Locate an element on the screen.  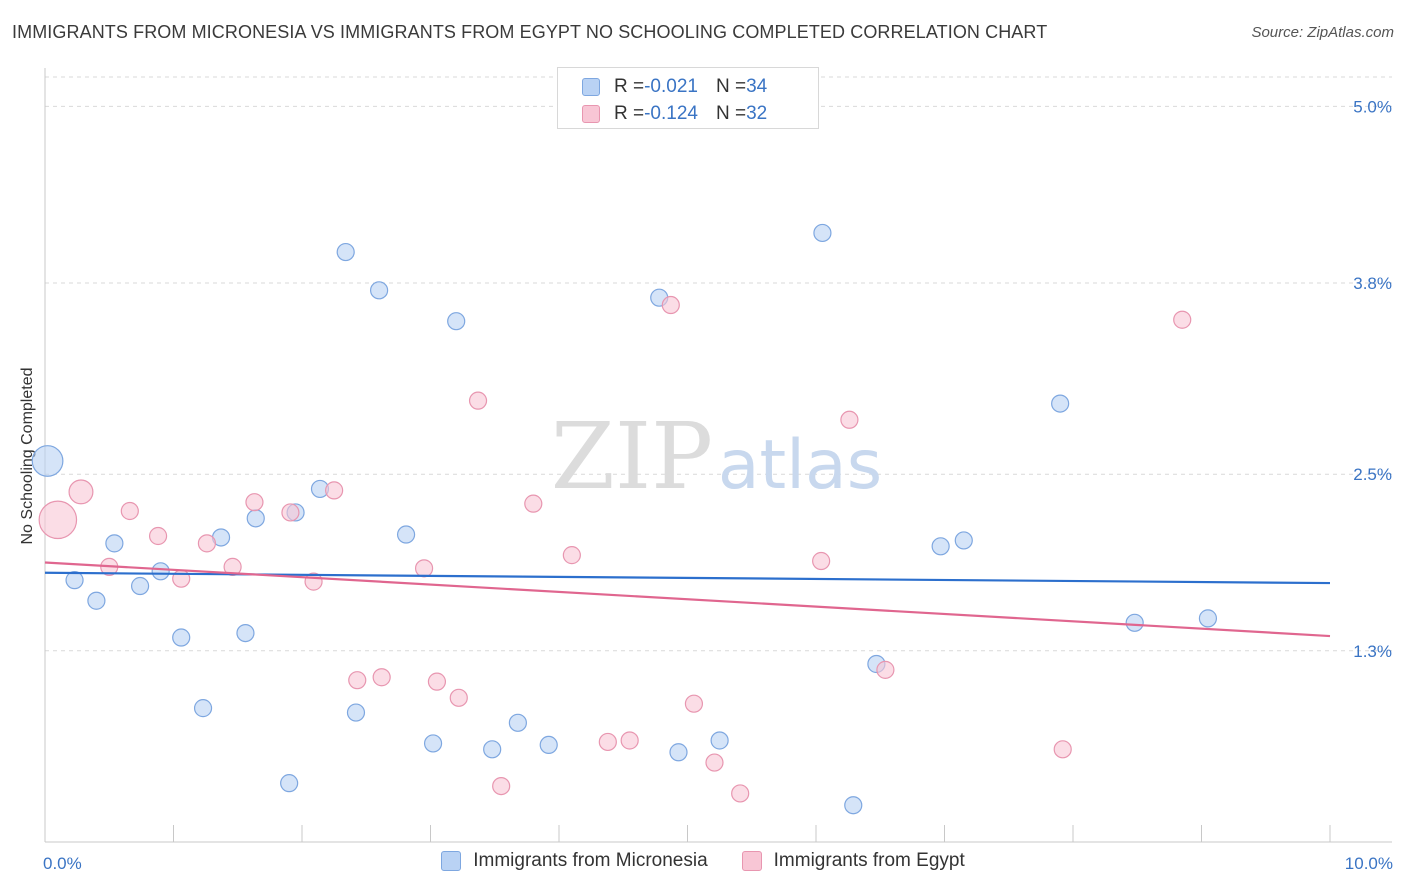
watermark: ZIP atlas is located at coordinates (716, 456).